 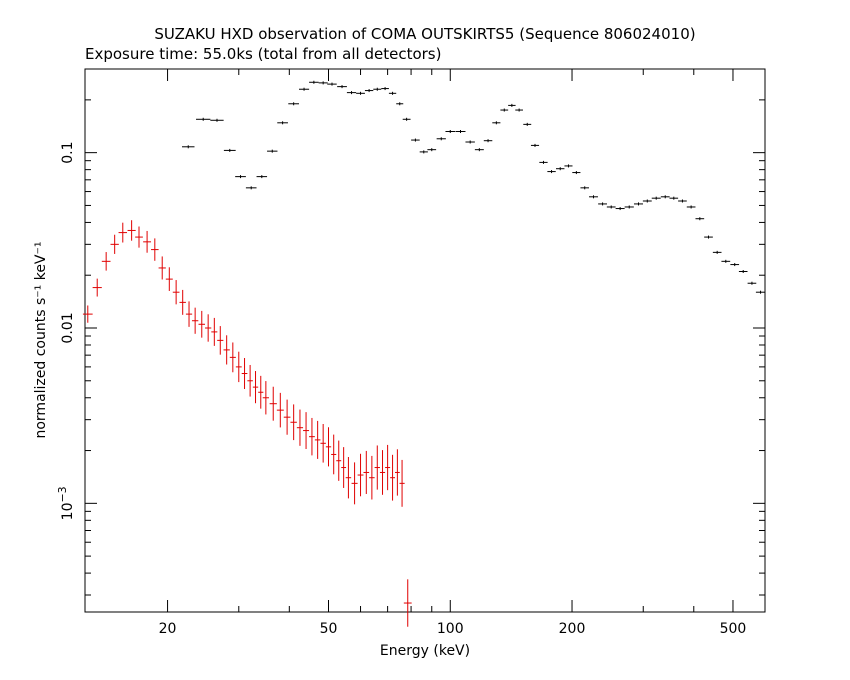 I want to click on x-tick-label: 100, so click(x=450, y=629).